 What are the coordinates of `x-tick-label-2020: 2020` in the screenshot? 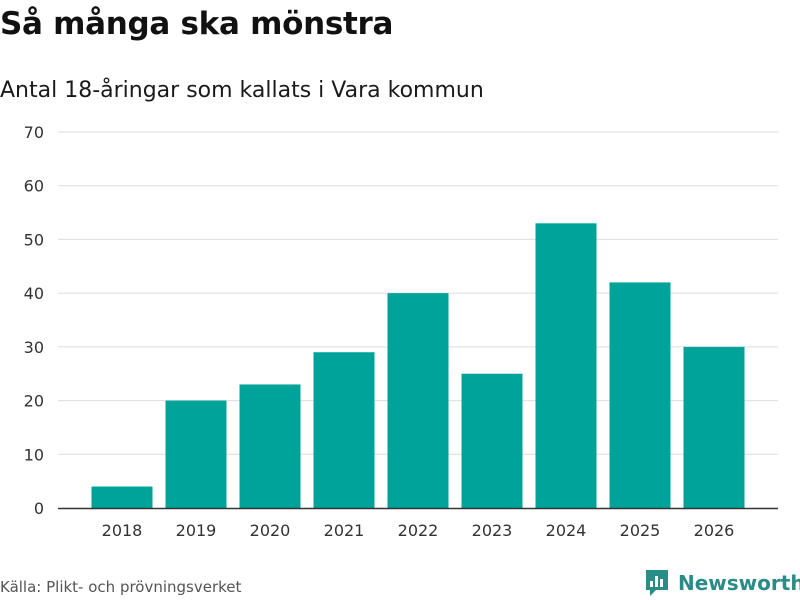 It's located at (270, 530).